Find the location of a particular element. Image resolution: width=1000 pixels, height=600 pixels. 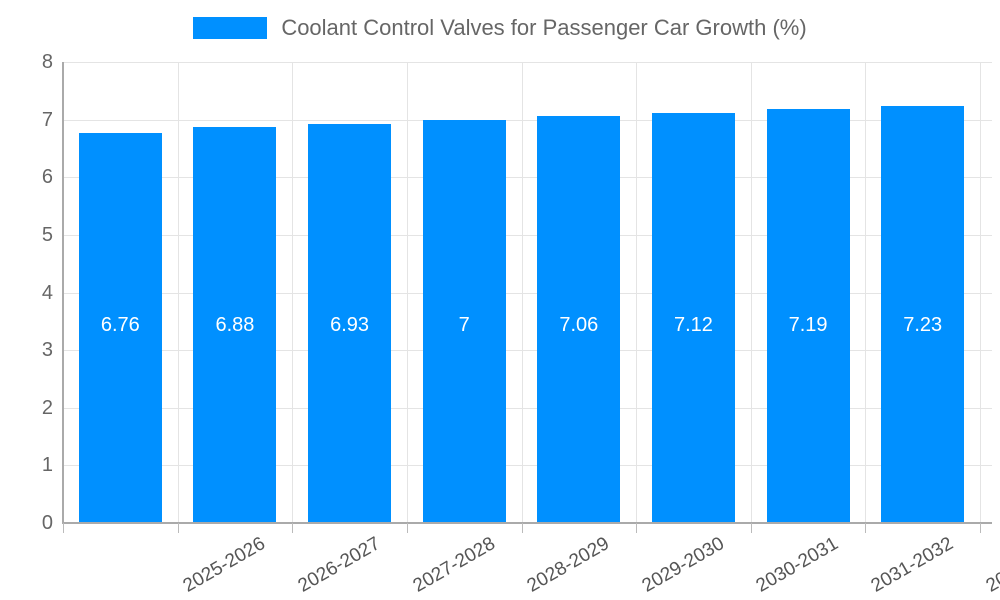

bar-column: 7.23 is located at coordinates (923, 292).